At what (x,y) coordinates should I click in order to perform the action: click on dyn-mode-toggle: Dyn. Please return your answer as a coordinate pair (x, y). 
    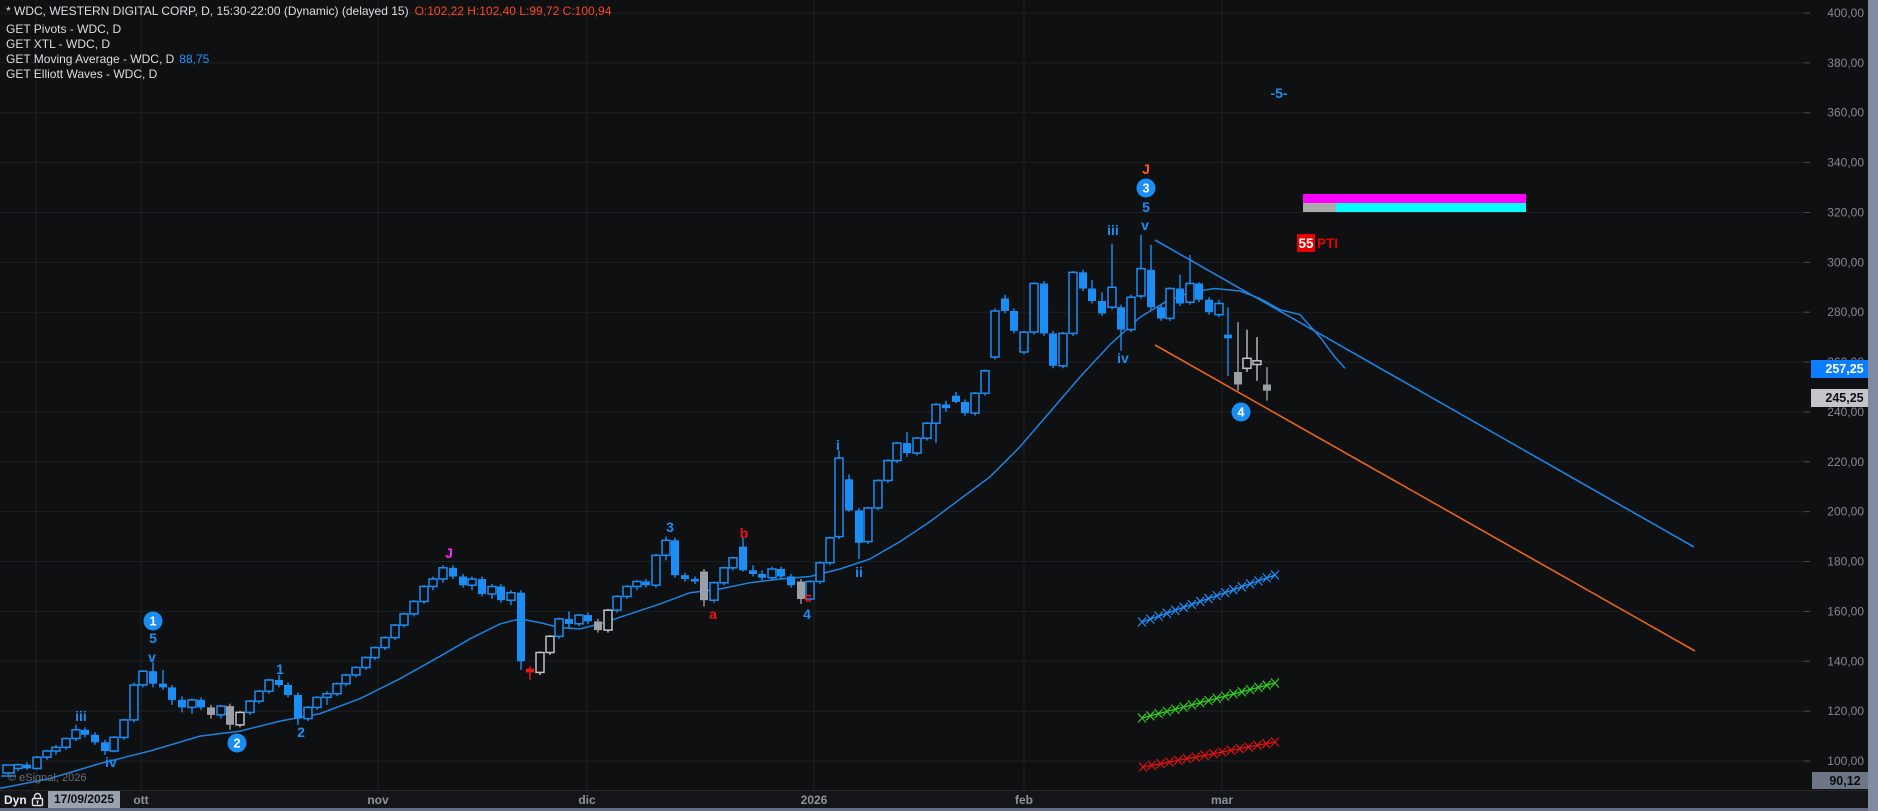
    Looking at the image, I should click on (15, 800).